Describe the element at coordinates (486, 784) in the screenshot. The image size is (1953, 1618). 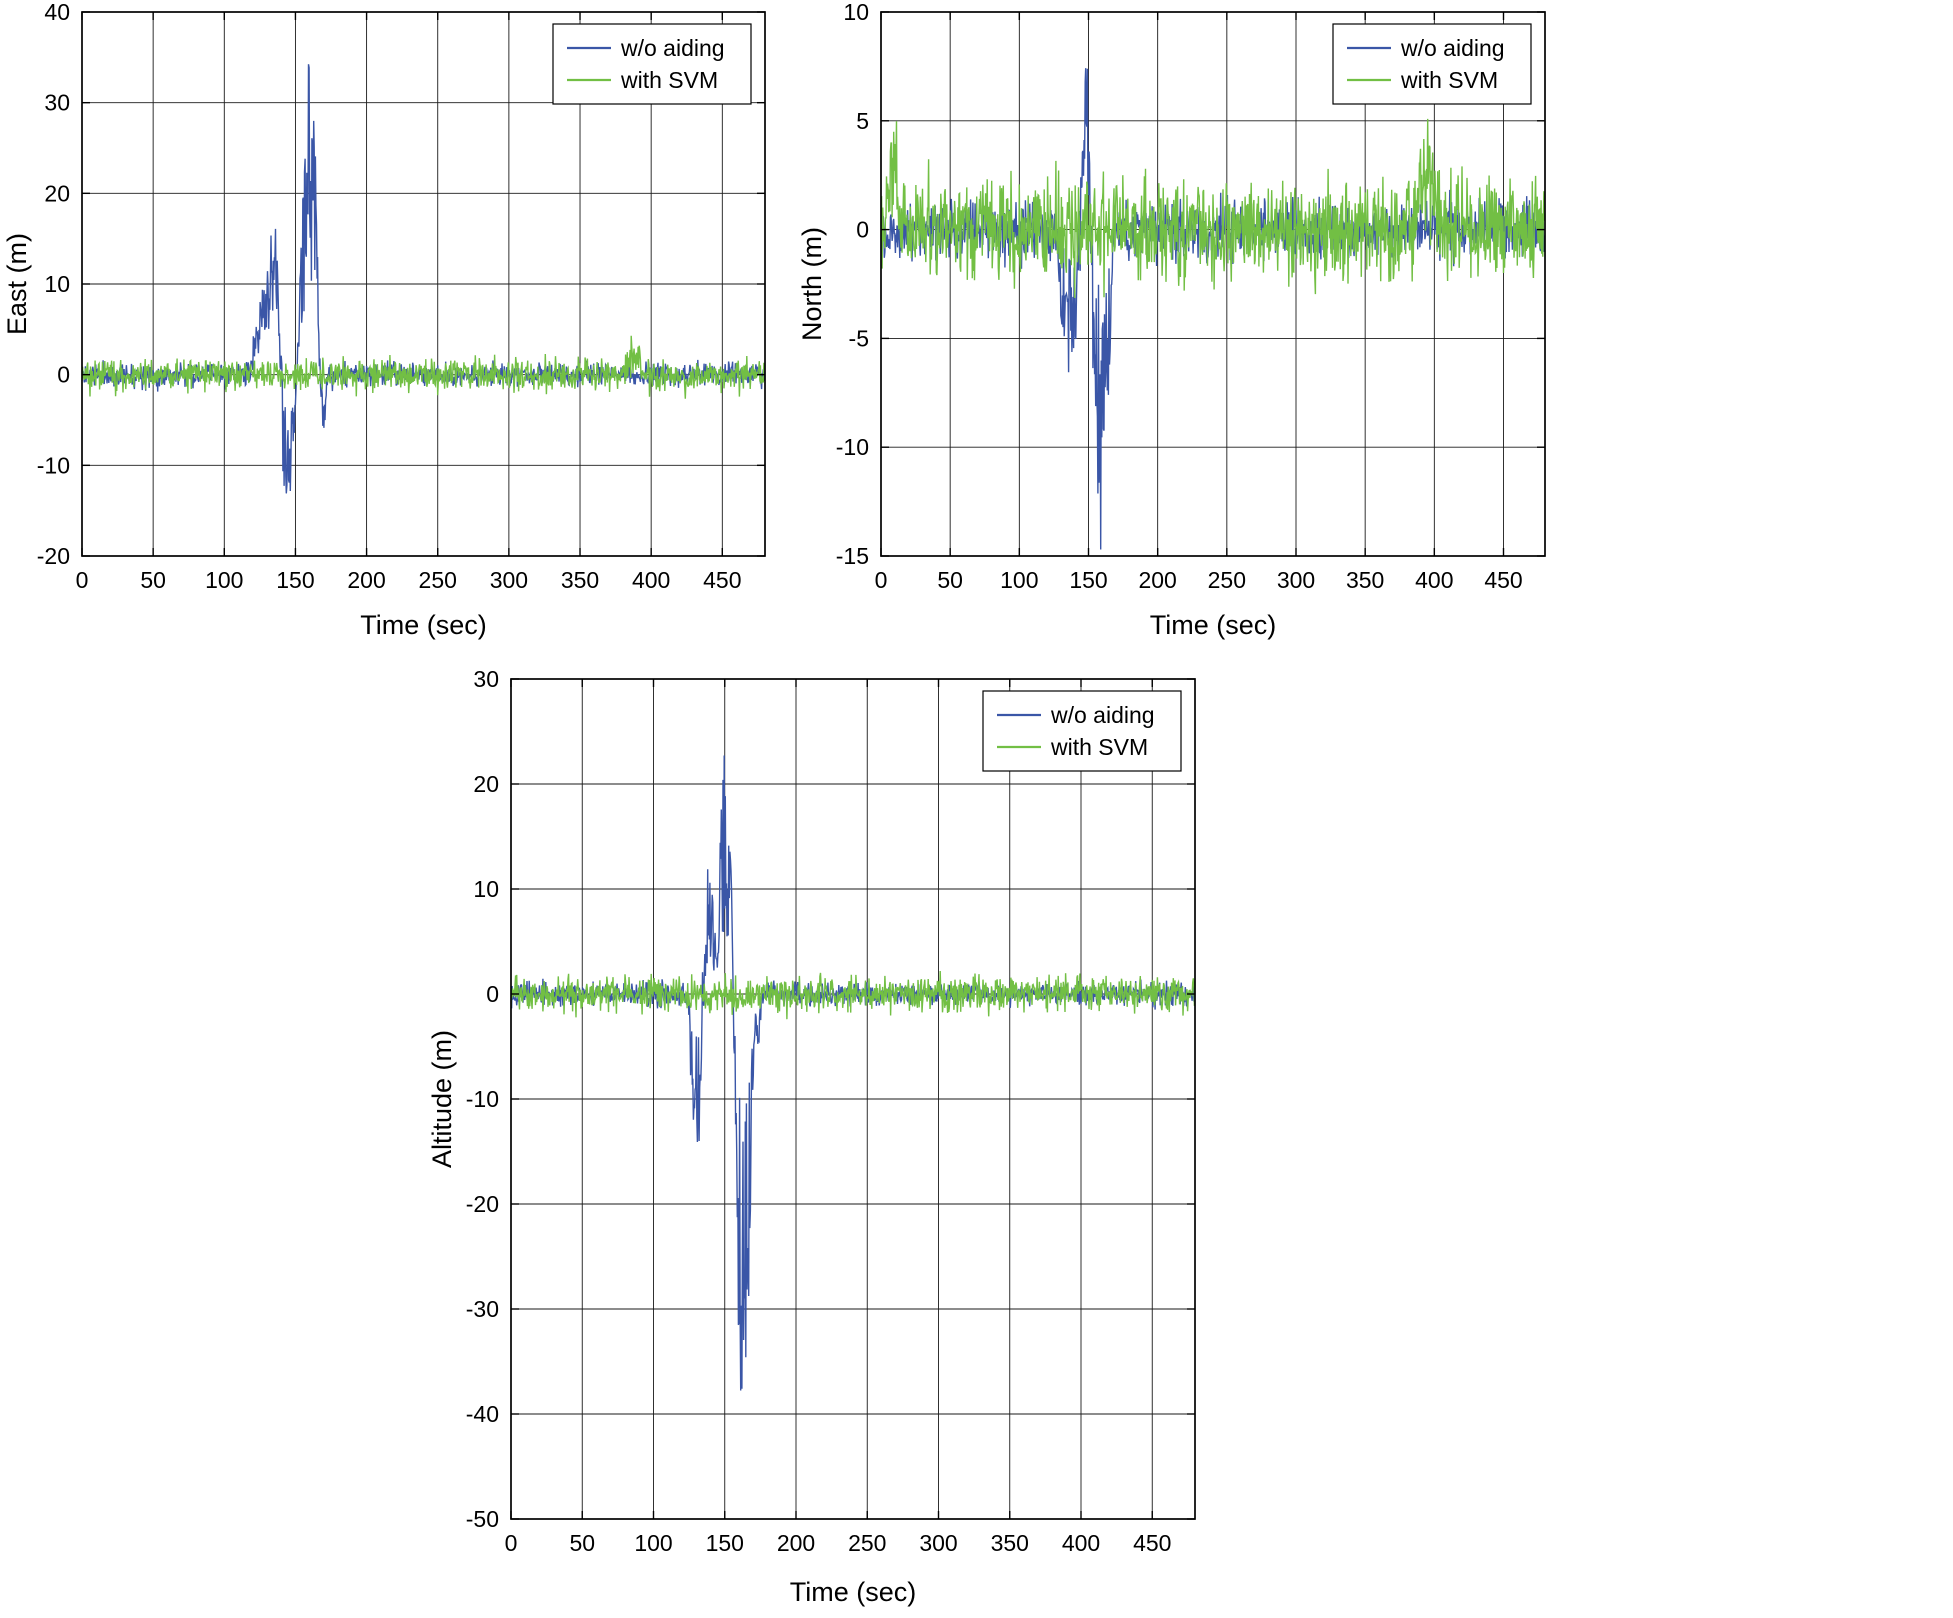
I see `altitude-ytick-label: 20` at that location.